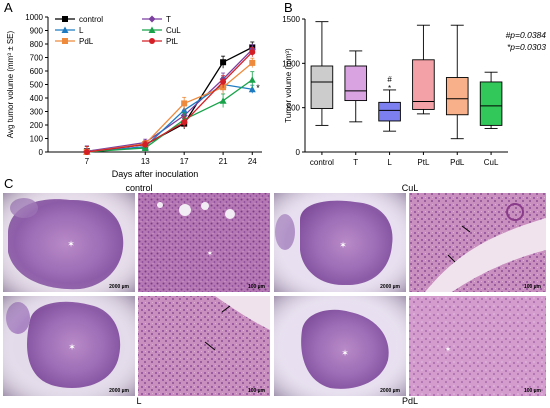  What do you see at coordinates (410, 401) in the screenshot?
I see `group-label-pdl: PdL` at bounding box center [410, 401].